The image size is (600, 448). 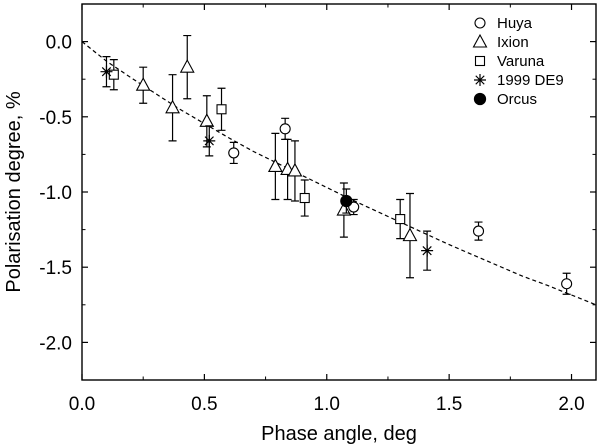 What do you see at coordinates (521, 61) in the screenshot?
I see `legend-label: Varuna` at bounding box center [521, 61].